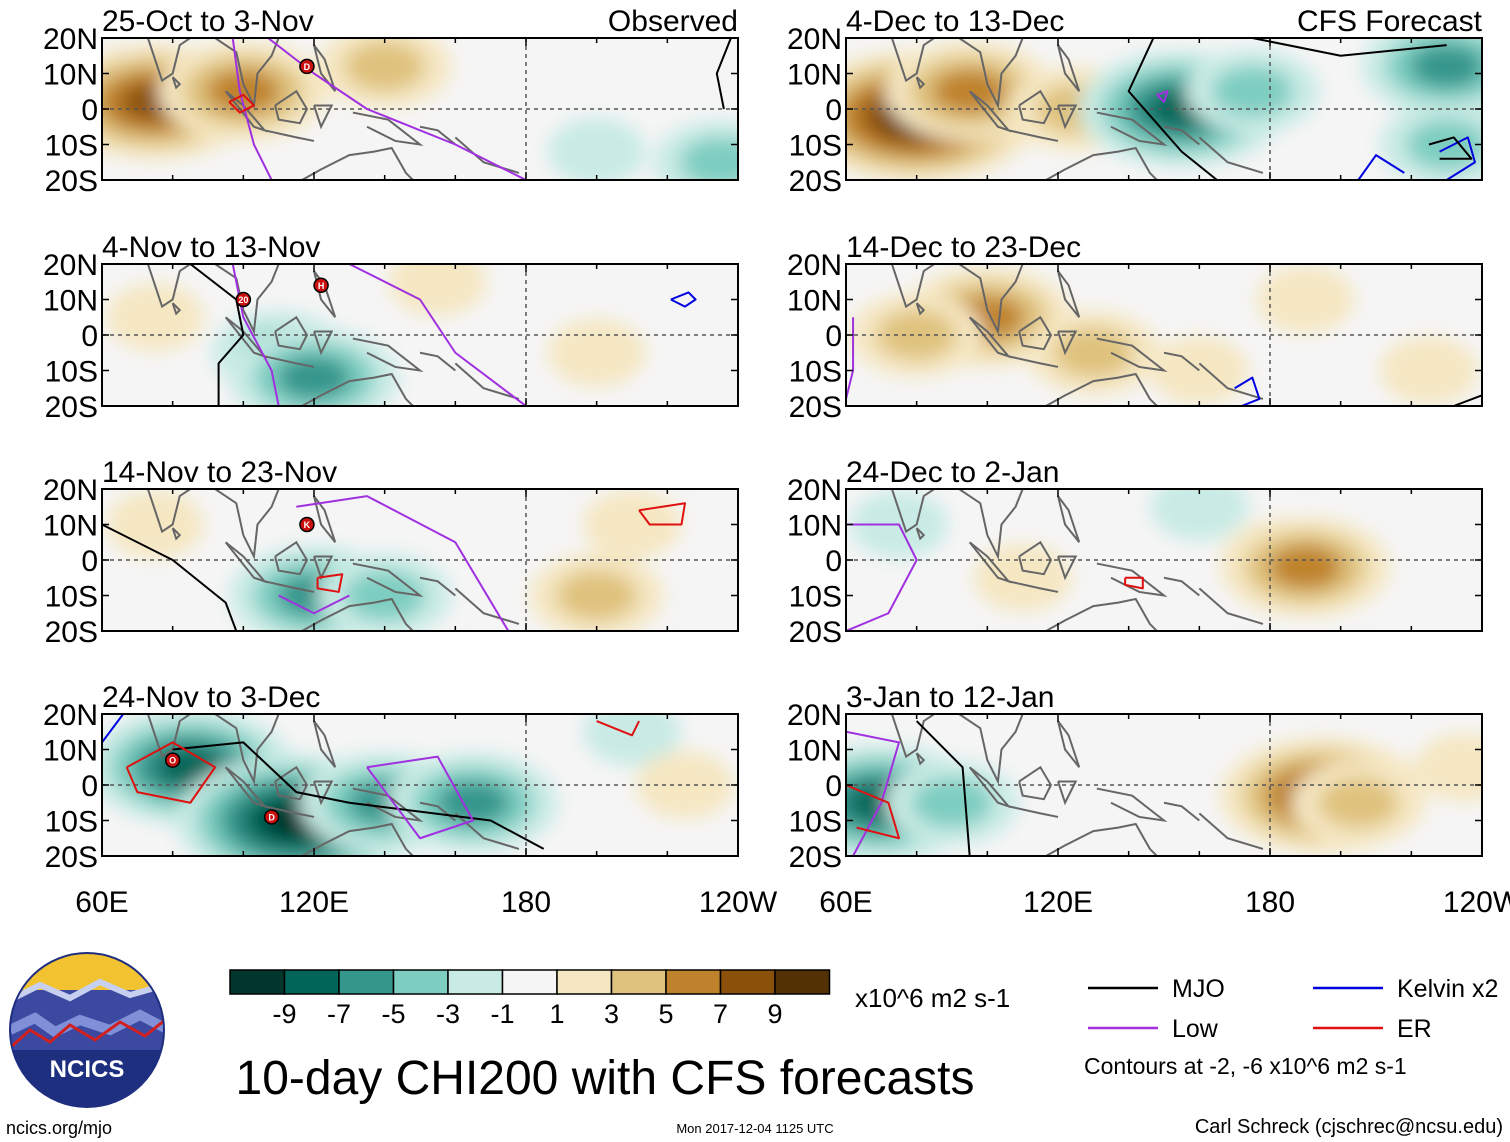  I want to click on logo-ridge, so click(87, 990).